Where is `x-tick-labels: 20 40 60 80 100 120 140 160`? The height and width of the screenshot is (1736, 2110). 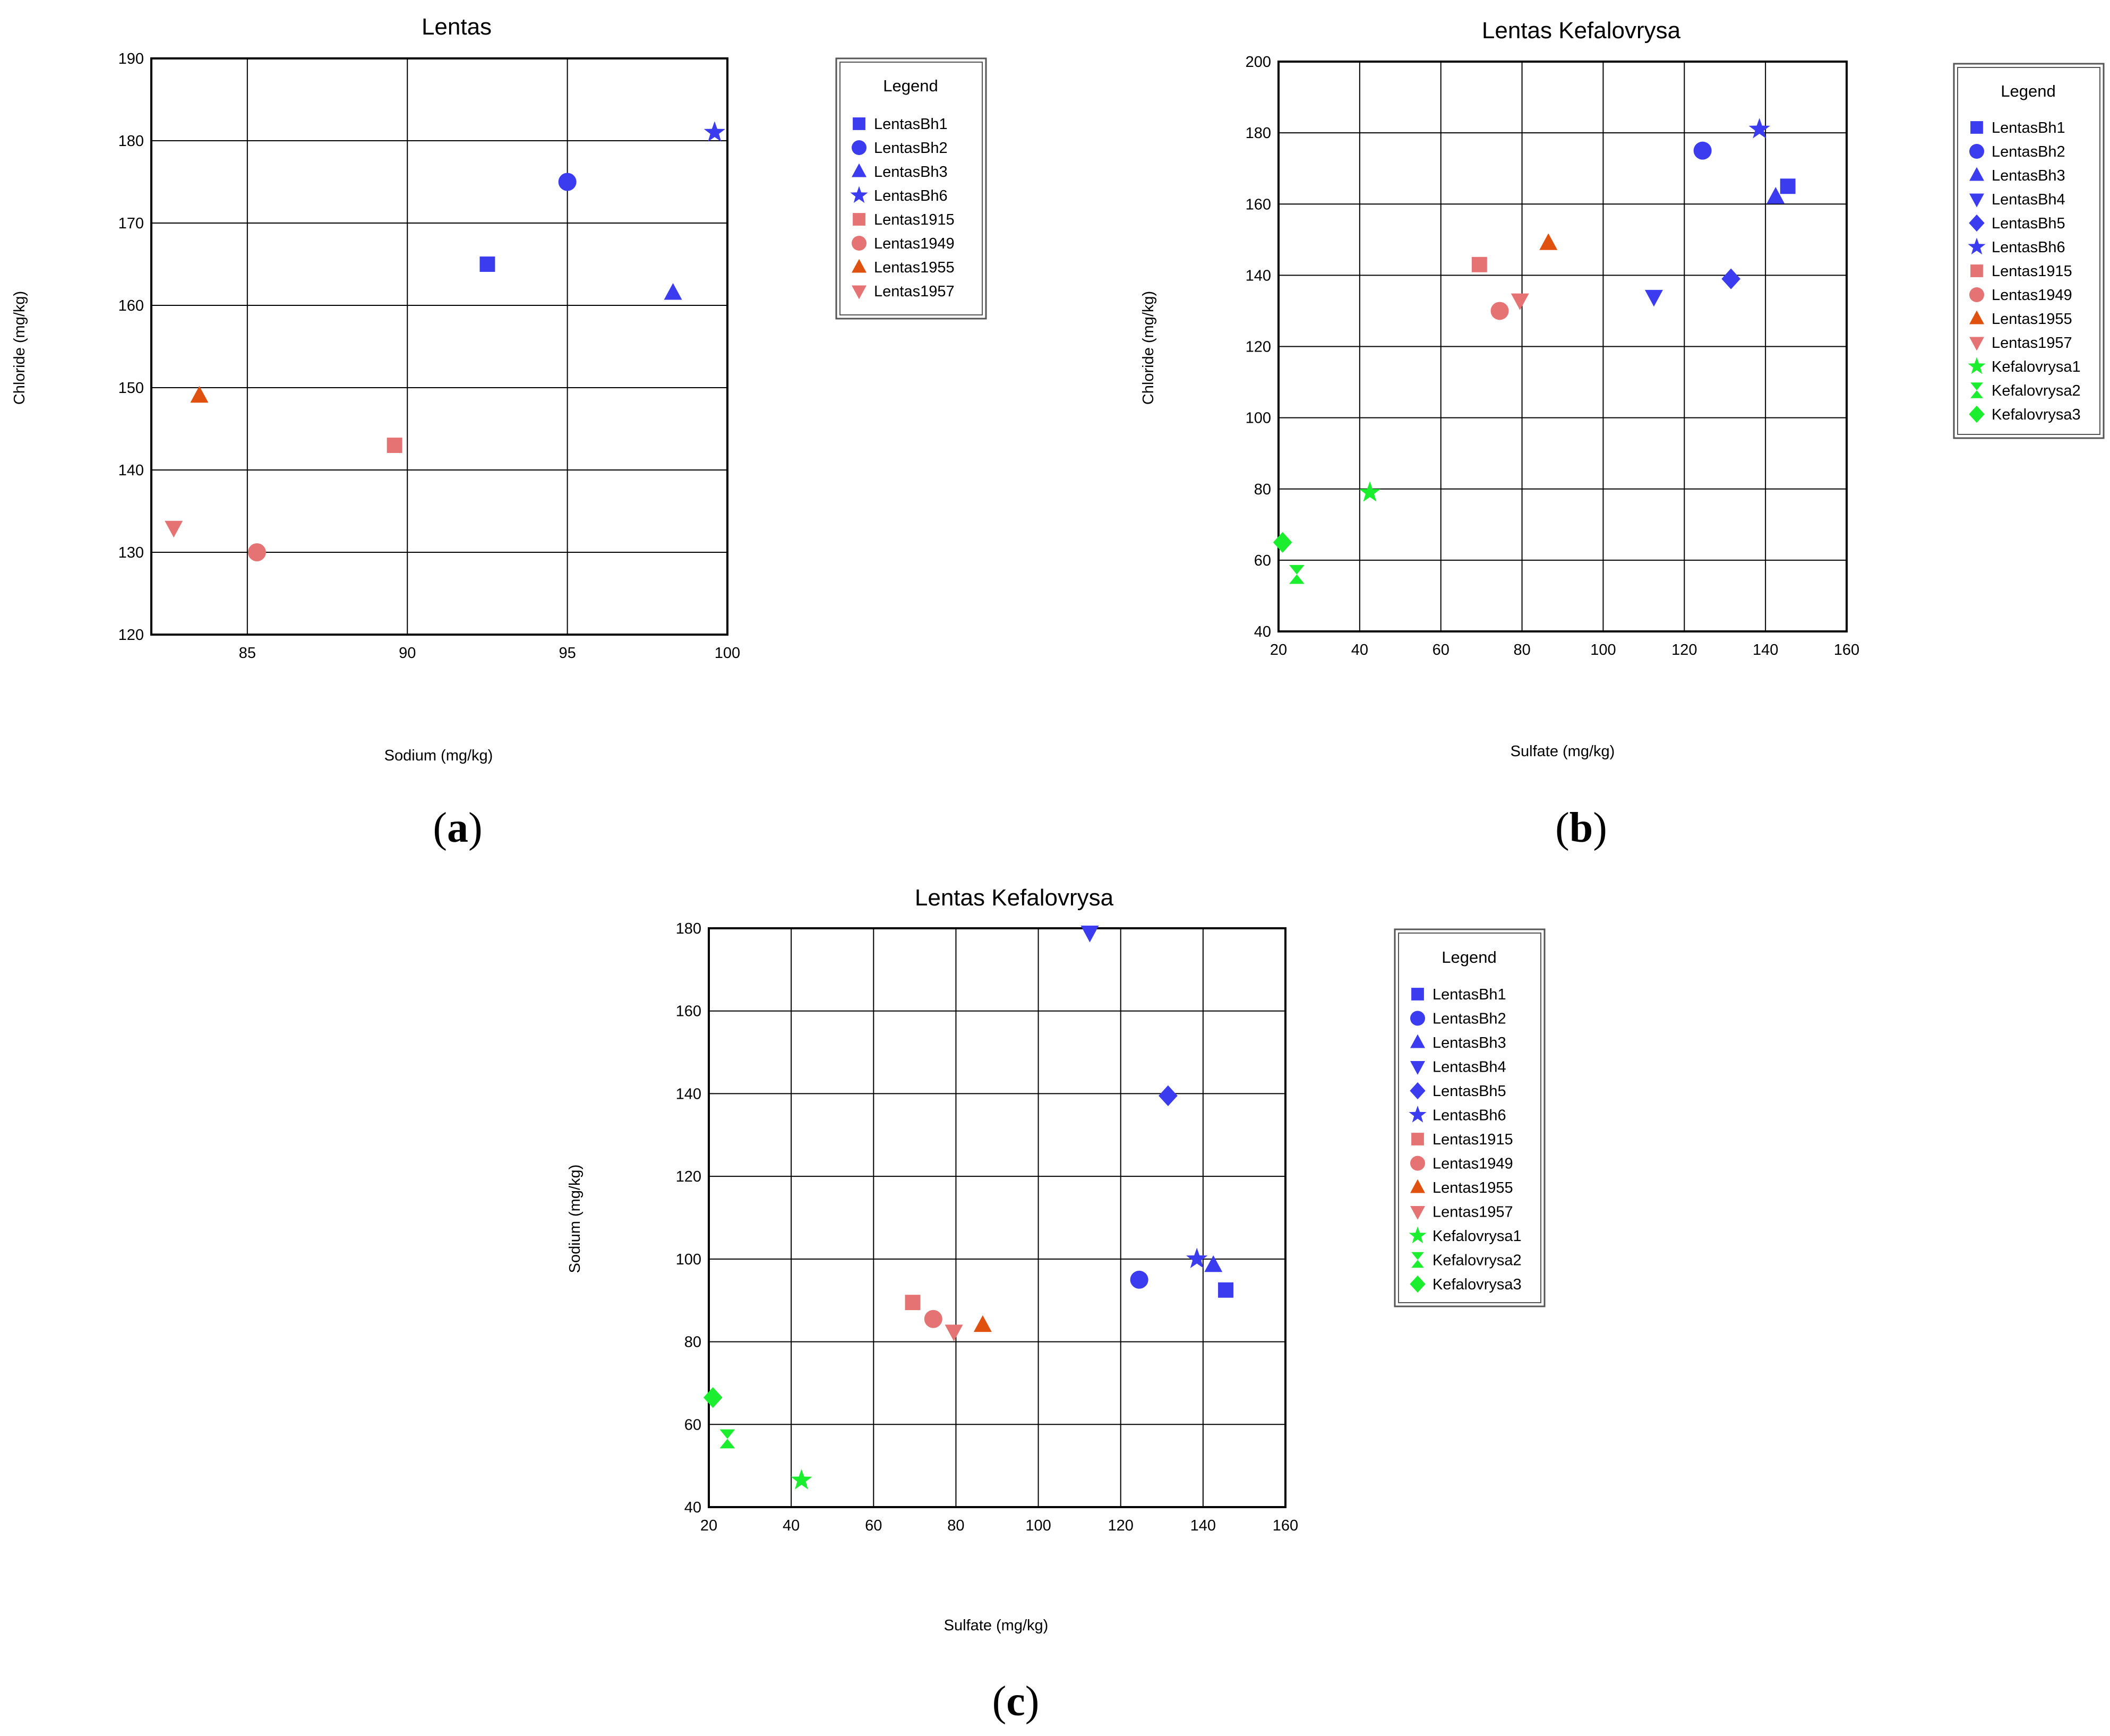
x-tick-labels: 20 40 60 80 100 120 140 160 is located at coordinates (1564, 650).